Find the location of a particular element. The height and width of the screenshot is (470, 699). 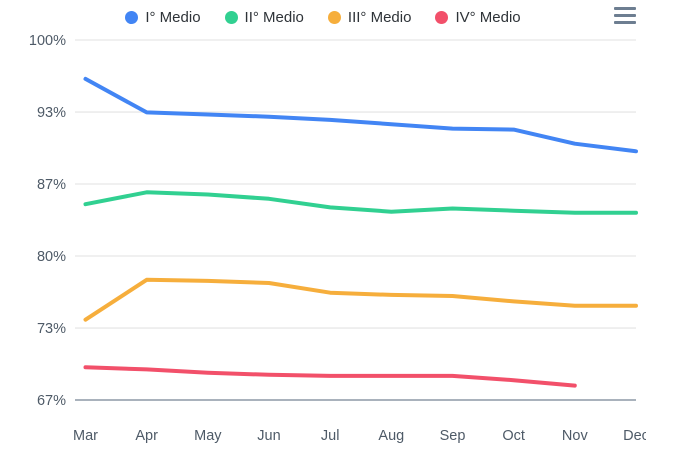

legend-label-iii-medio: III° Medio is located at coordinates (379, 17).